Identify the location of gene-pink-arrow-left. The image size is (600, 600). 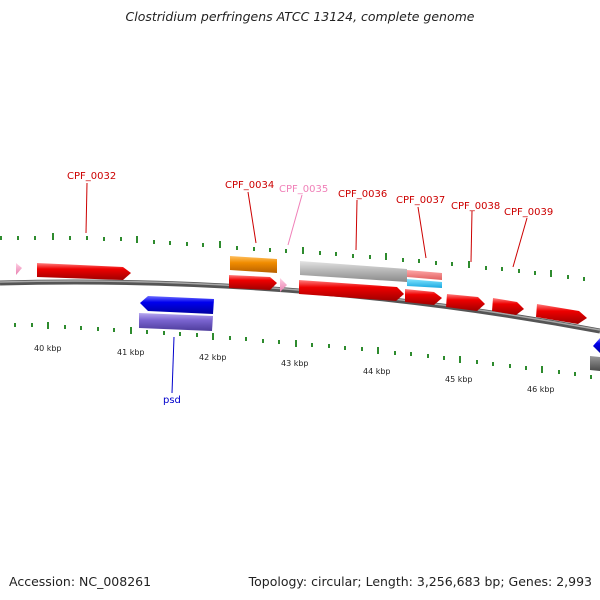
(19, 269).